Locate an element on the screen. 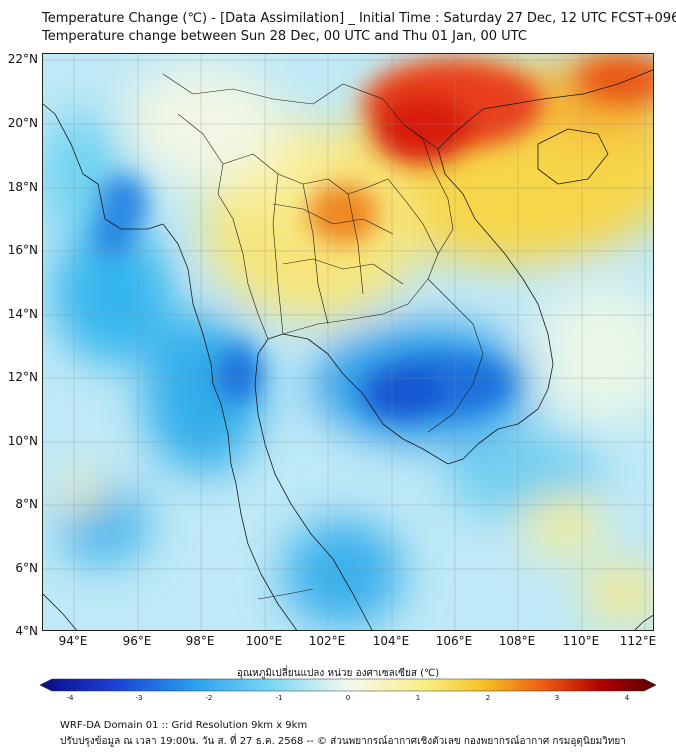 Image resolution: width=676 pixels, height=756 pixels. lat-label: 14°N is located at coordinates (22, 314).